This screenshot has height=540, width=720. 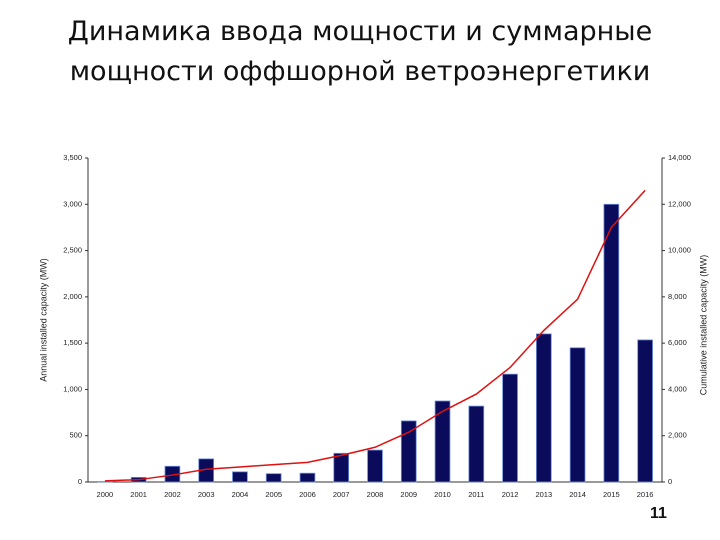 What do you see at coordinates (679, 157) in the screenshot?
I see `y2-tick-label: 14,000` at bounding box center [679, 157].